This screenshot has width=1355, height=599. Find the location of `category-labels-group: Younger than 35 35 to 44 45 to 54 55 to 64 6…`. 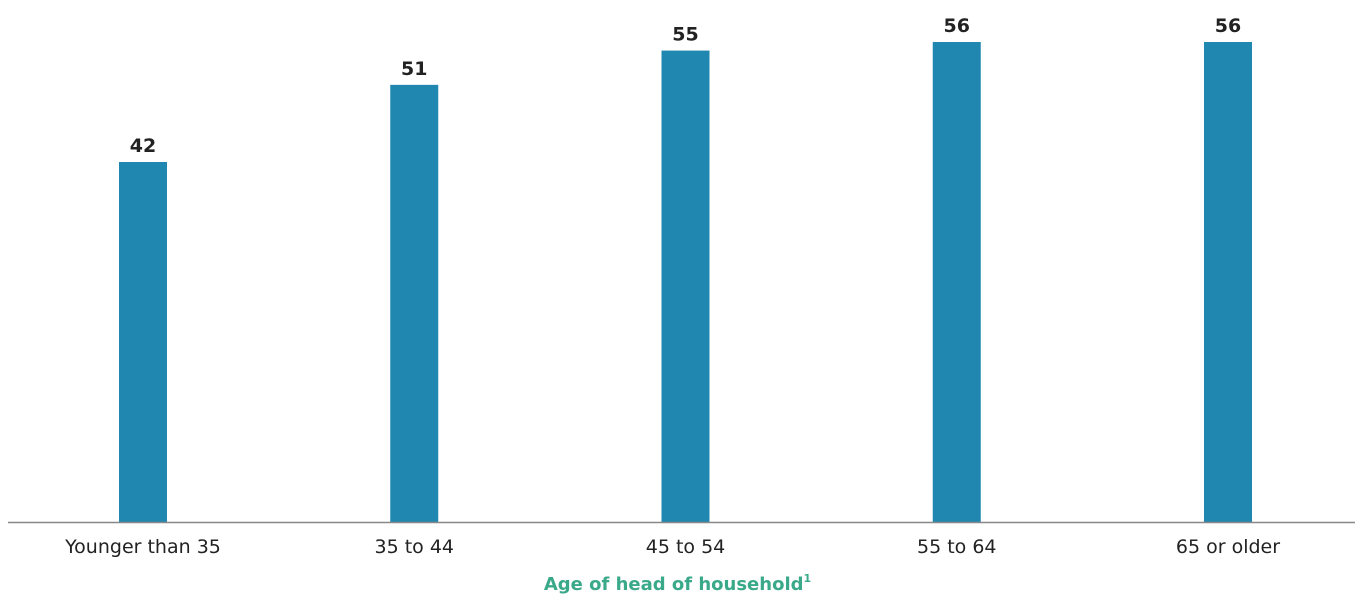

category-labels-group: Younger than 35 35 to 44 45 to 54 55 to 64 6… is located at coordinates (672, 547).